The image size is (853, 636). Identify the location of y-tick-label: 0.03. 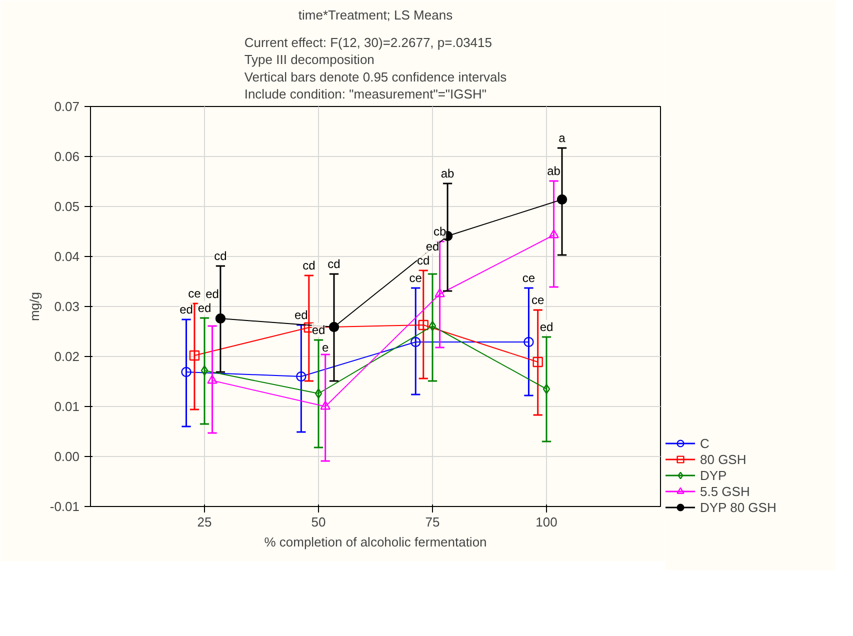
(67, 306).